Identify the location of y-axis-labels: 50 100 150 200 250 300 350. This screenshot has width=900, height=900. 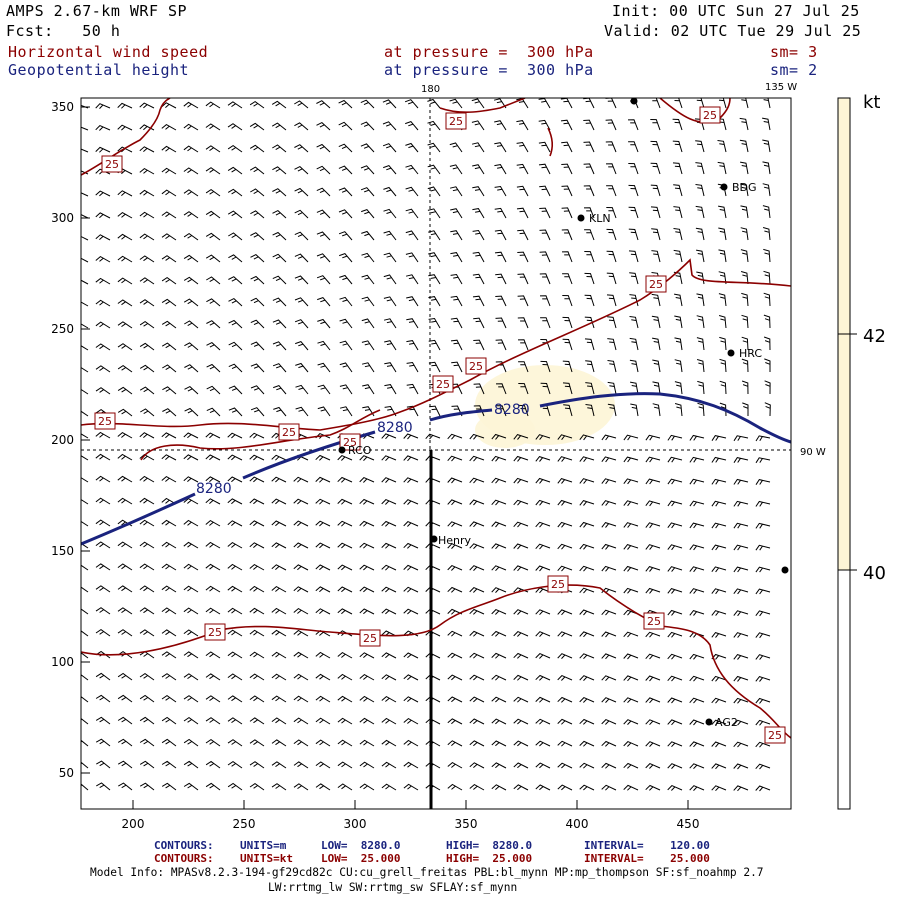
(62, 440).